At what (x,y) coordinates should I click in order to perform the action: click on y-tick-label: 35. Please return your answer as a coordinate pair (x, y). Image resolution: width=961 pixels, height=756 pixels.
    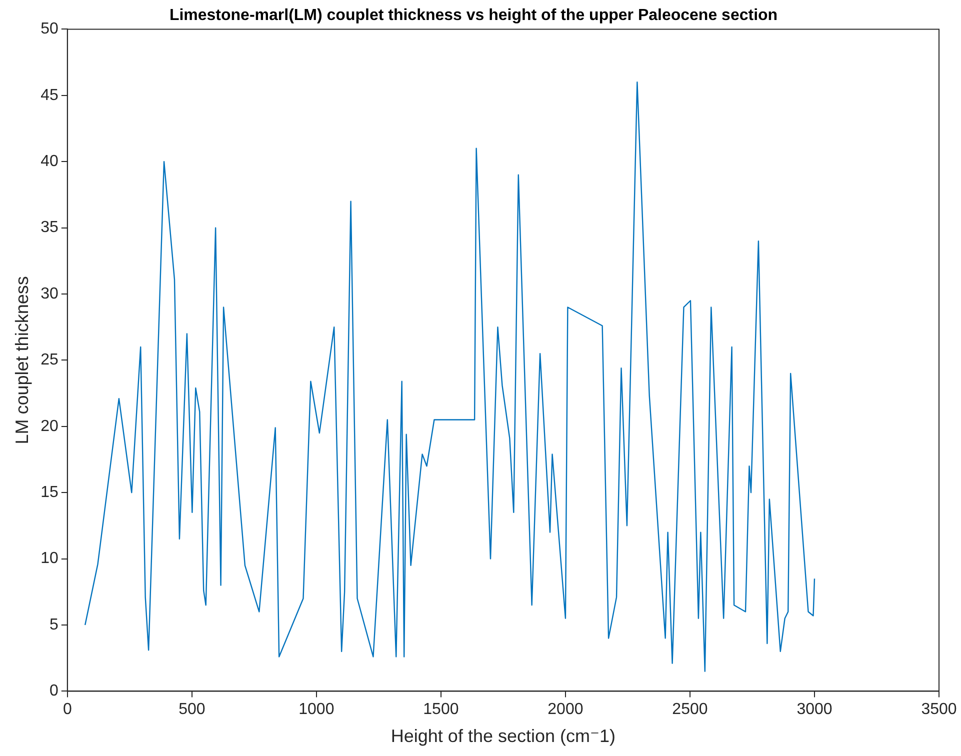
    Looking at the image, I should click on (49, 227).